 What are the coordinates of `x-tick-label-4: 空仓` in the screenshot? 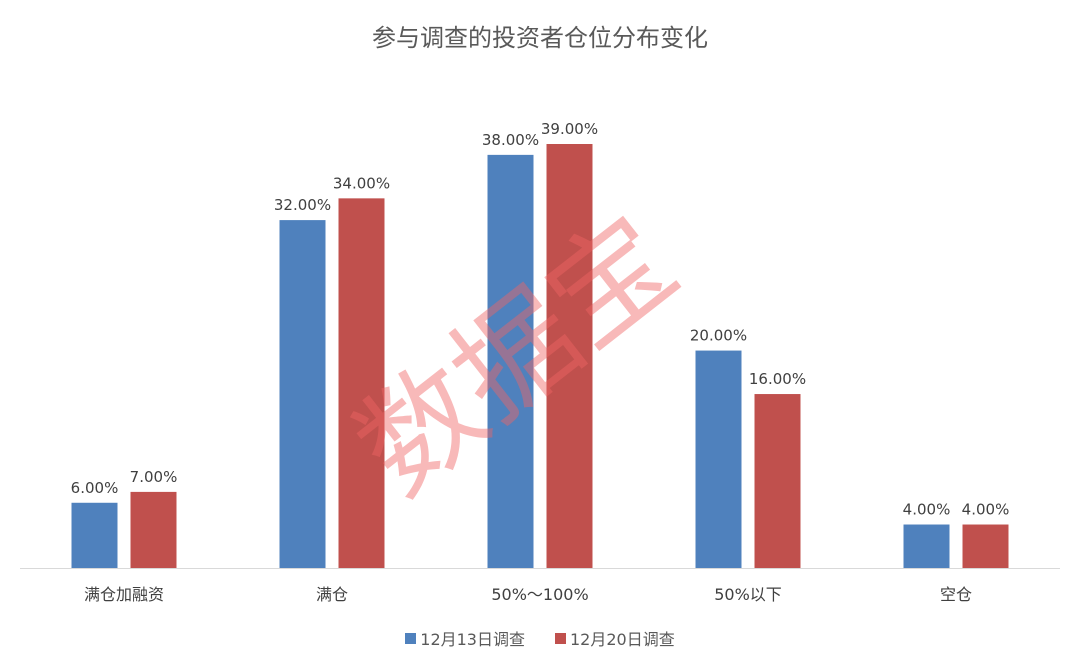 It's located at (956, 594).